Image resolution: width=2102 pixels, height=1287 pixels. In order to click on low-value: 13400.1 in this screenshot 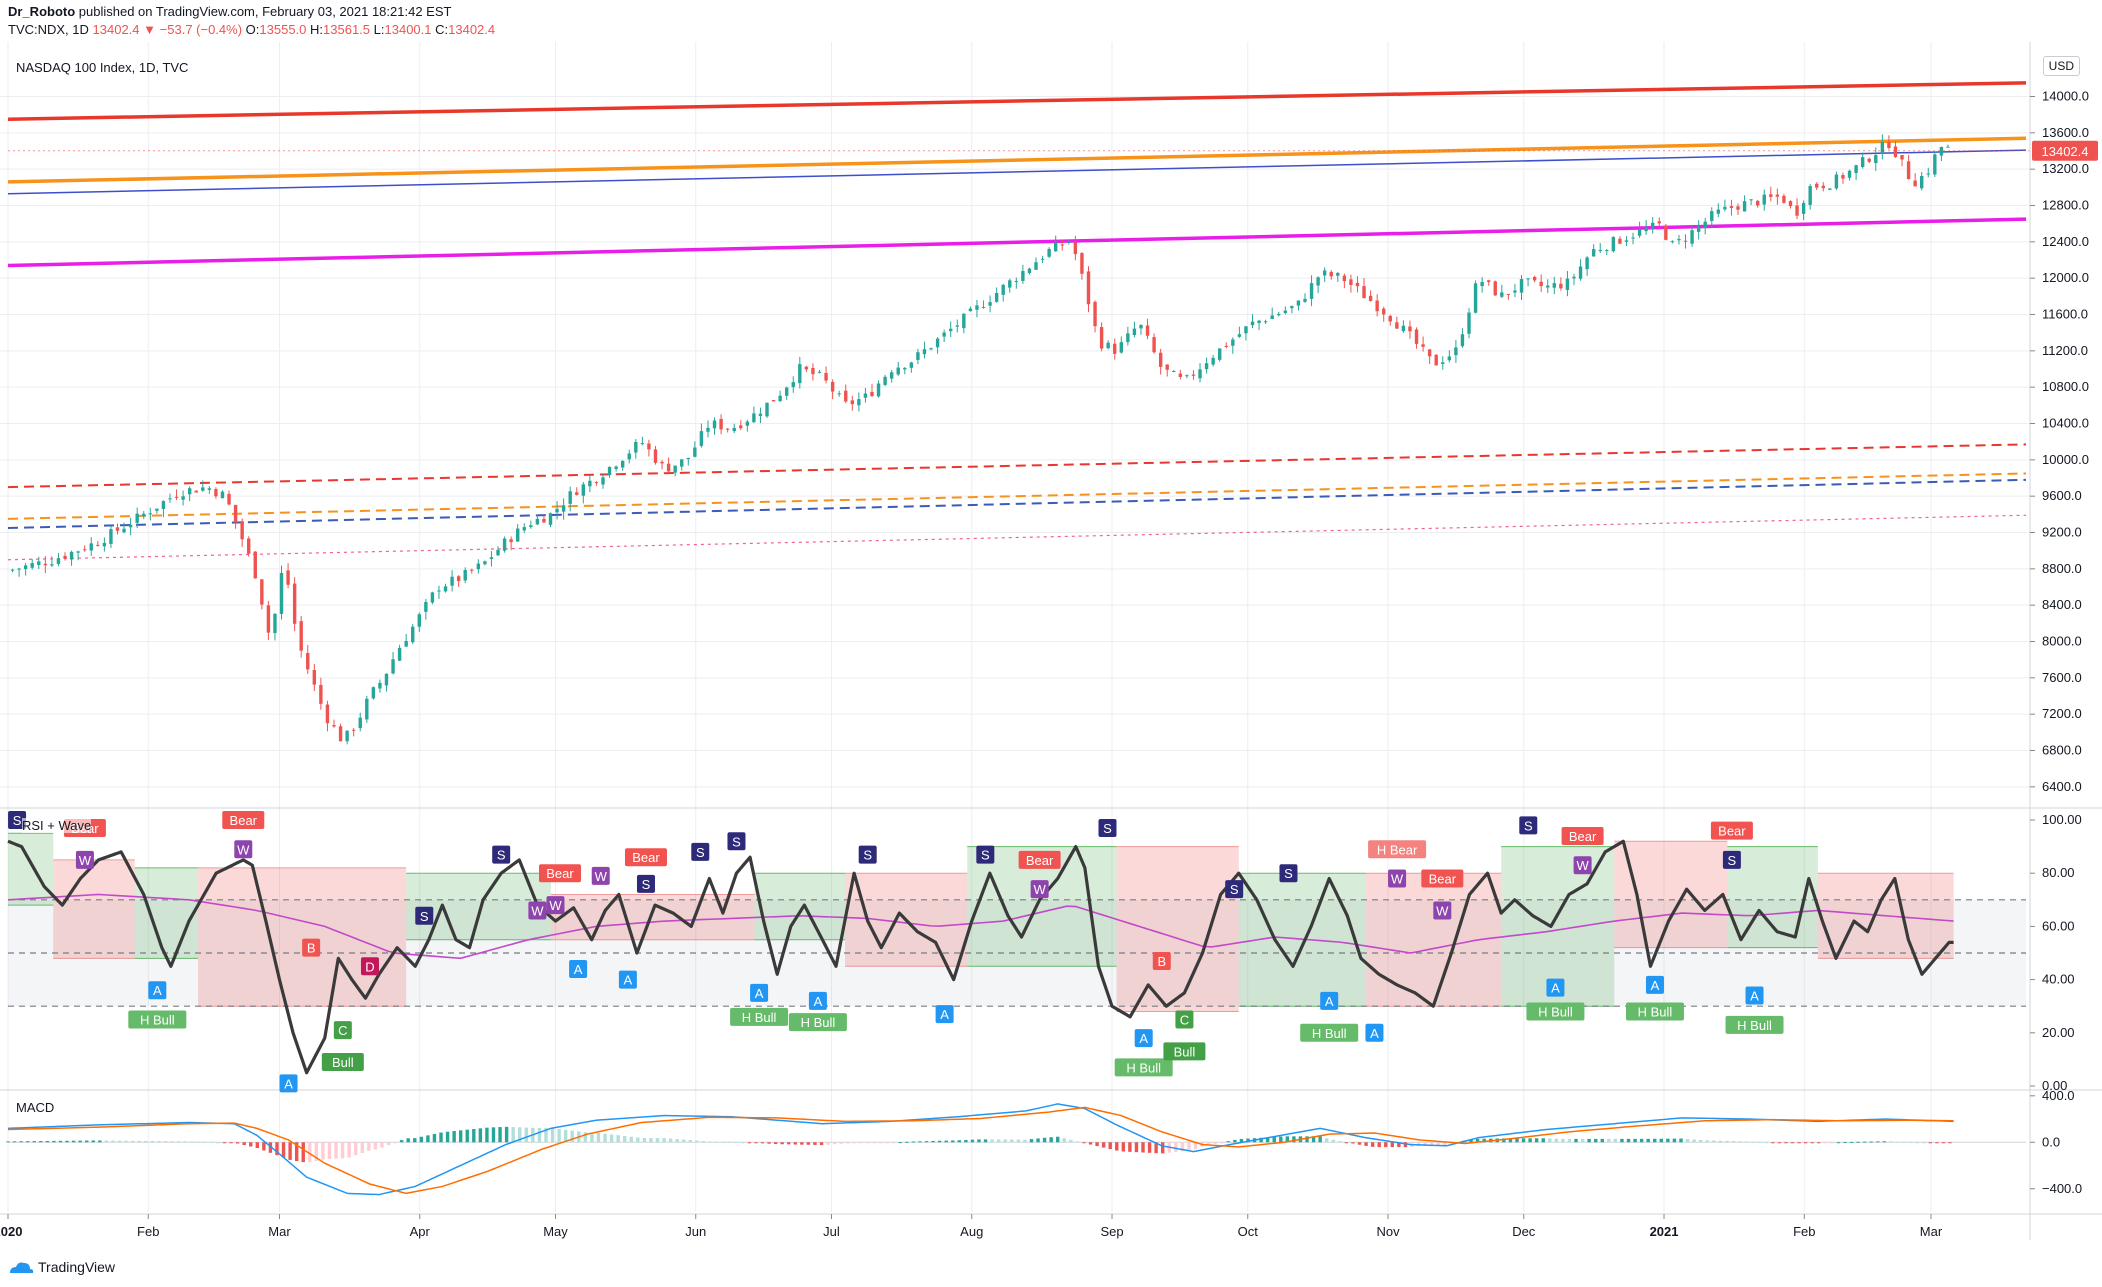, I will do `click(408, 29)`.